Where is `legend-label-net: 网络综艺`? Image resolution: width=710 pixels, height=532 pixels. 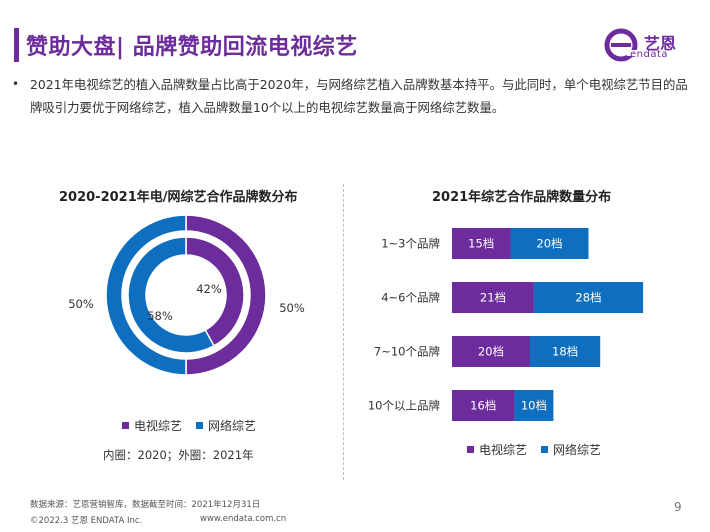
legend-label-net: 网络综艺 is located at coordinates (232, 426).